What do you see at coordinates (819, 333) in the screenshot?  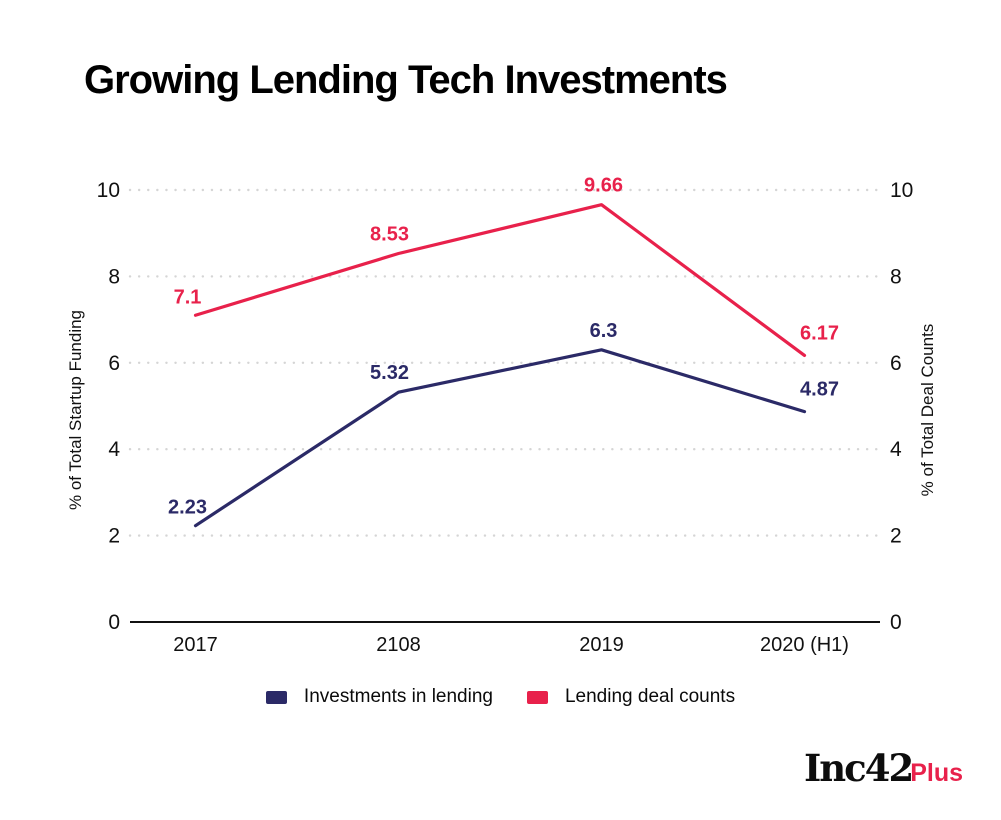 I see `data-label: 6.17` at bounding box center [819, 333].